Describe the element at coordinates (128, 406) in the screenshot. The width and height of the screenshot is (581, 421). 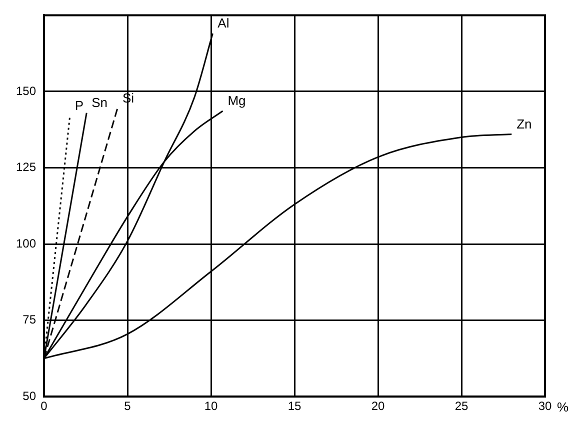
I see `x-tick-label: 5` at that location.